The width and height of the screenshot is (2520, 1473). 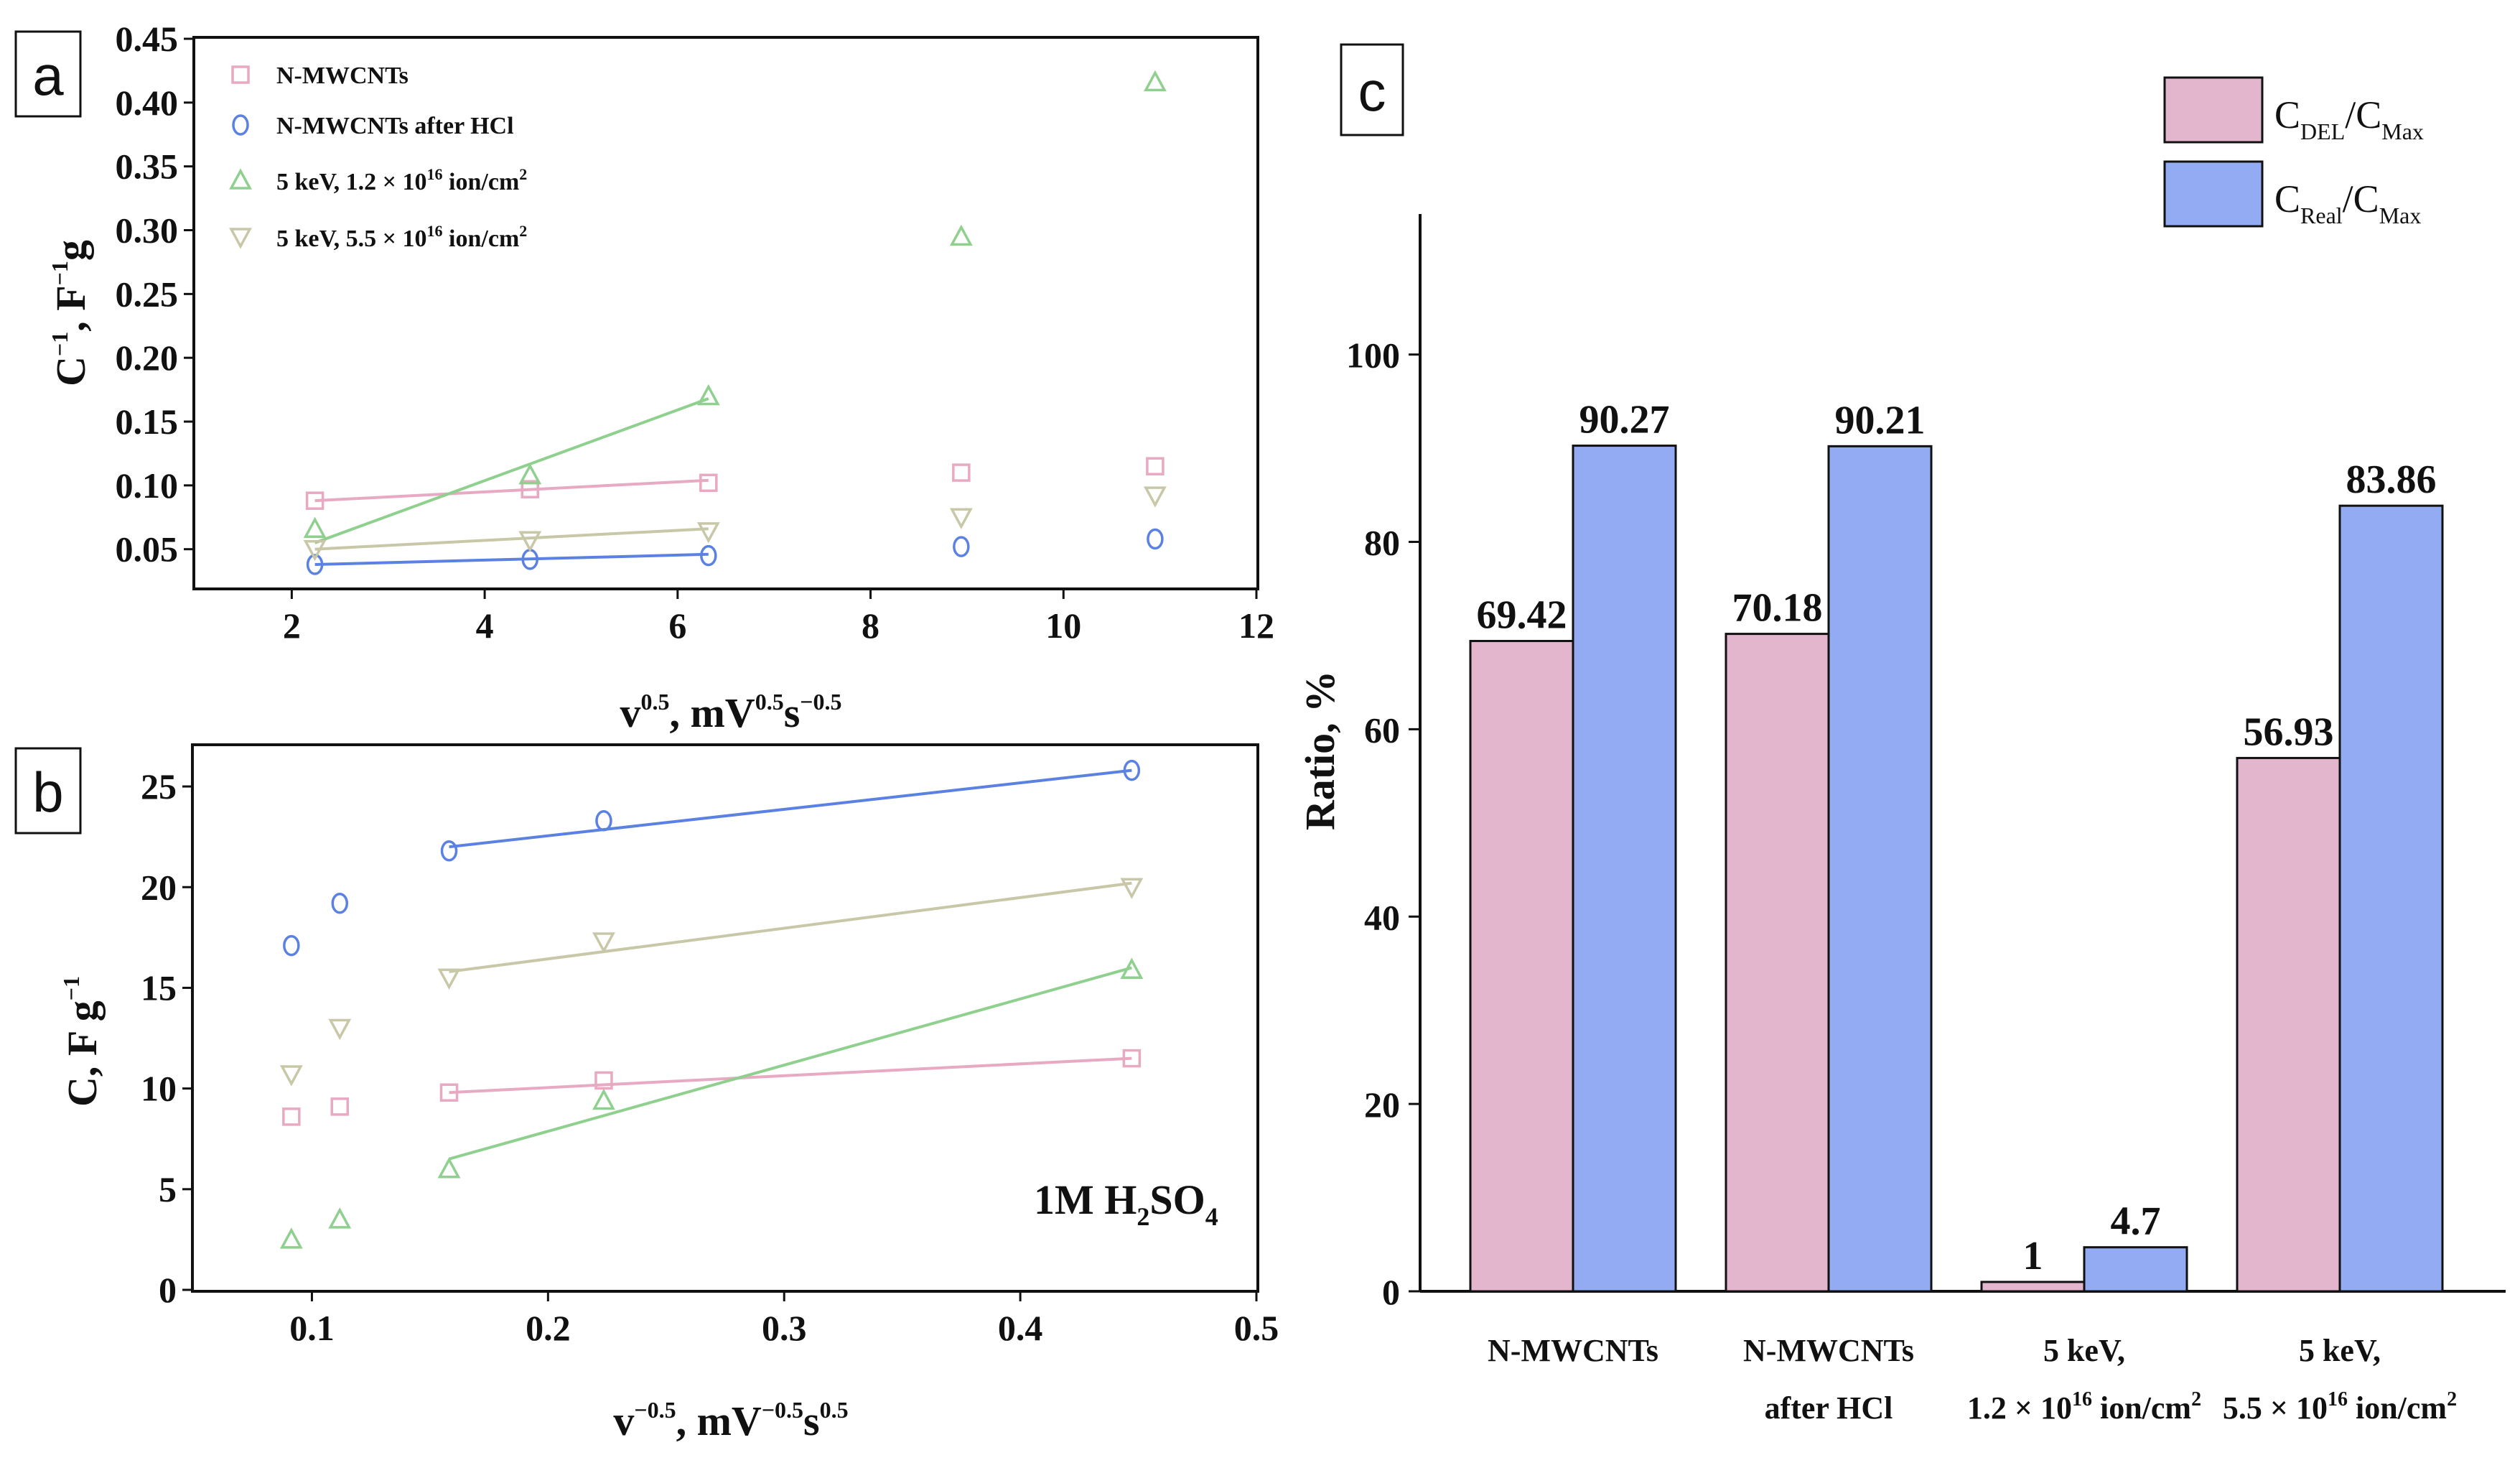 I want to click on y-tick-label: 0, so click(x=1391, y=1292).